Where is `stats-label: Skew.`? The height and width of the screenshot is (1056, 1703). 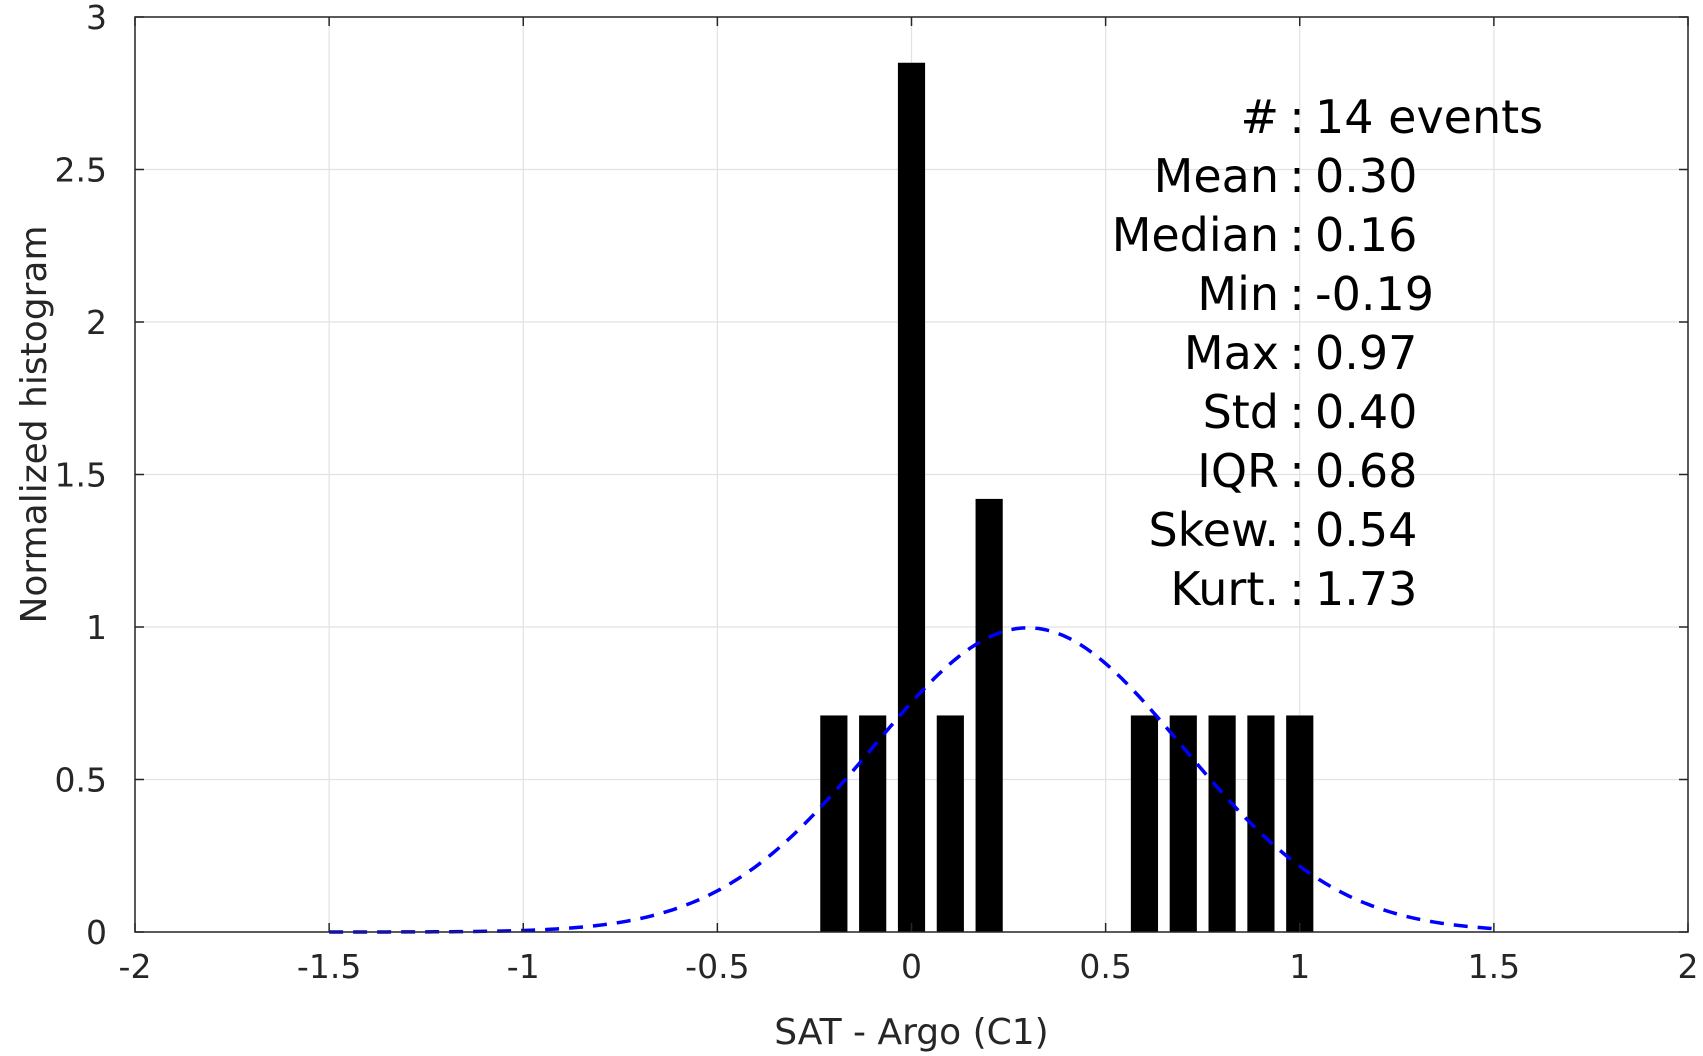
stats-label: Skew. is located at coordinates (1213, 530).